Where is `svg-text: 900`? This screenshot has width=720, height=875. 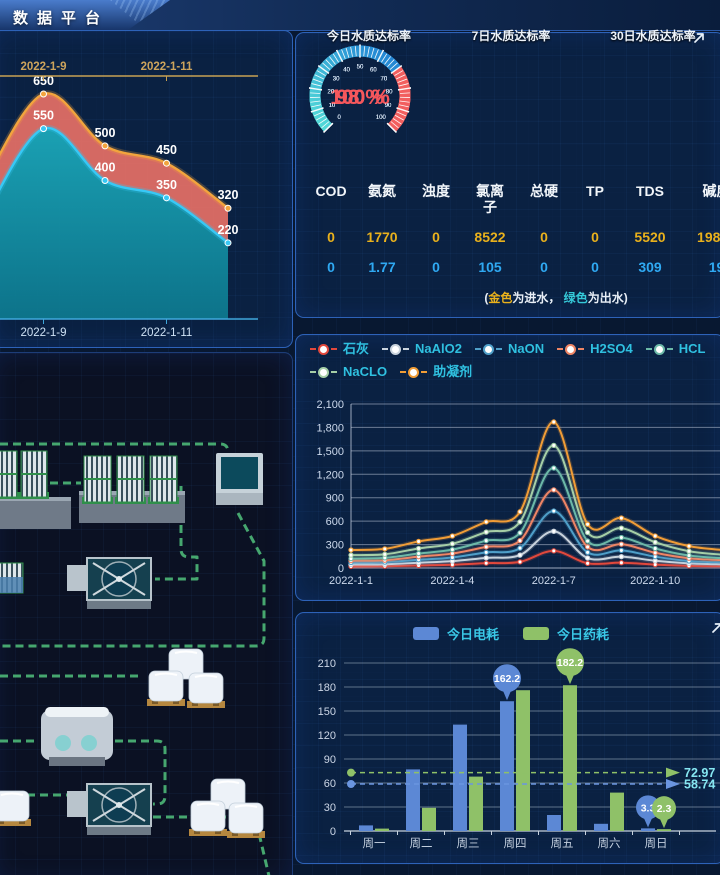
svg-text: 900 is located at coordinates (335, 499).